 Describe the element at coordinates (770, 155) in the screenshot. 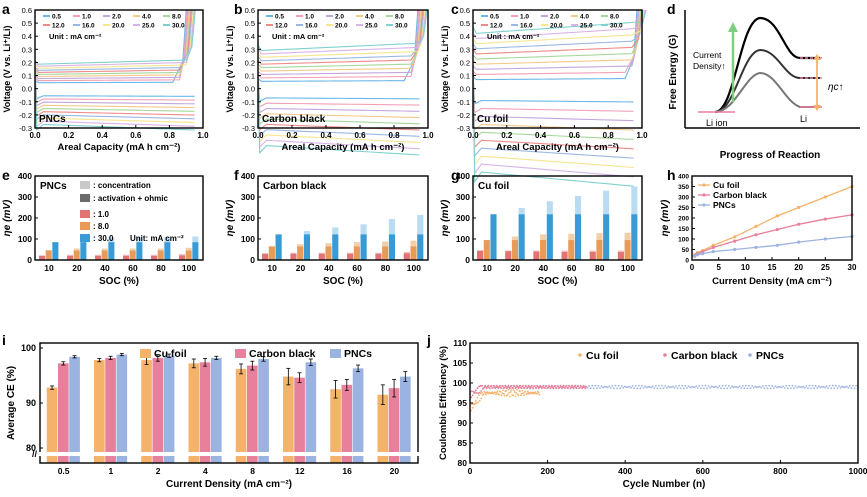

I see `energy-xlabel: Progress of Reaction` at that location.